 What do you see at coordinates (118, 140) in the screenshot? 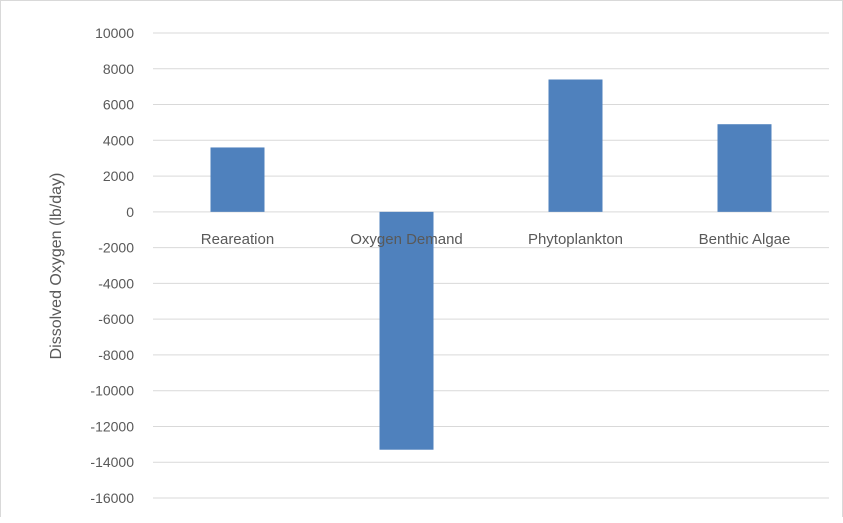
I see `y-tick-label: 4000` at bounding box center [118, 140].